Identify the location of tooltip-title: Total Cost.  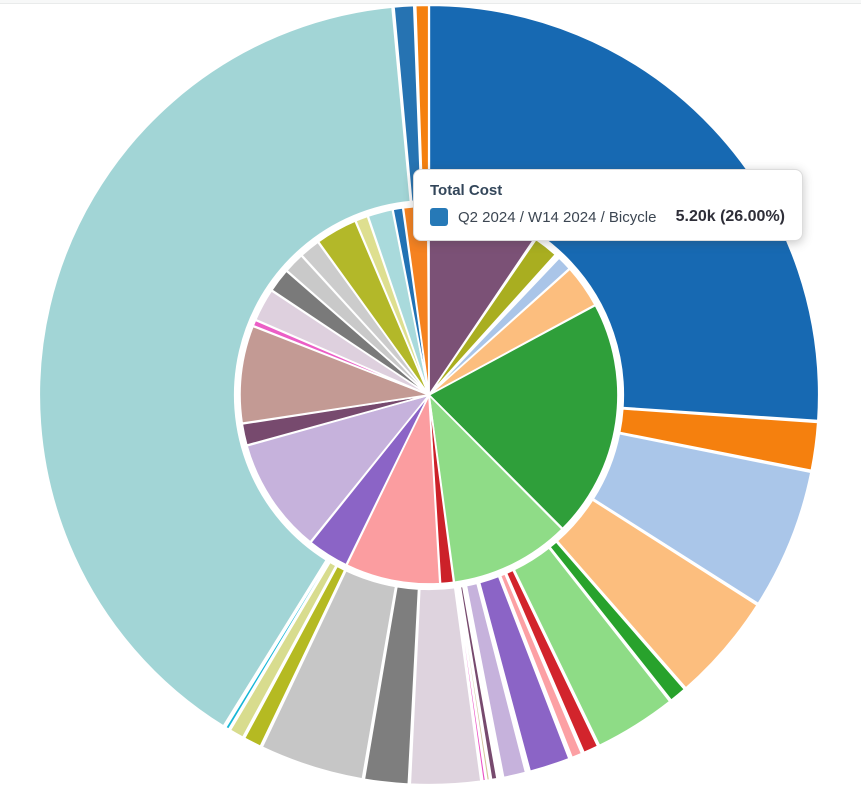
(466, 190).